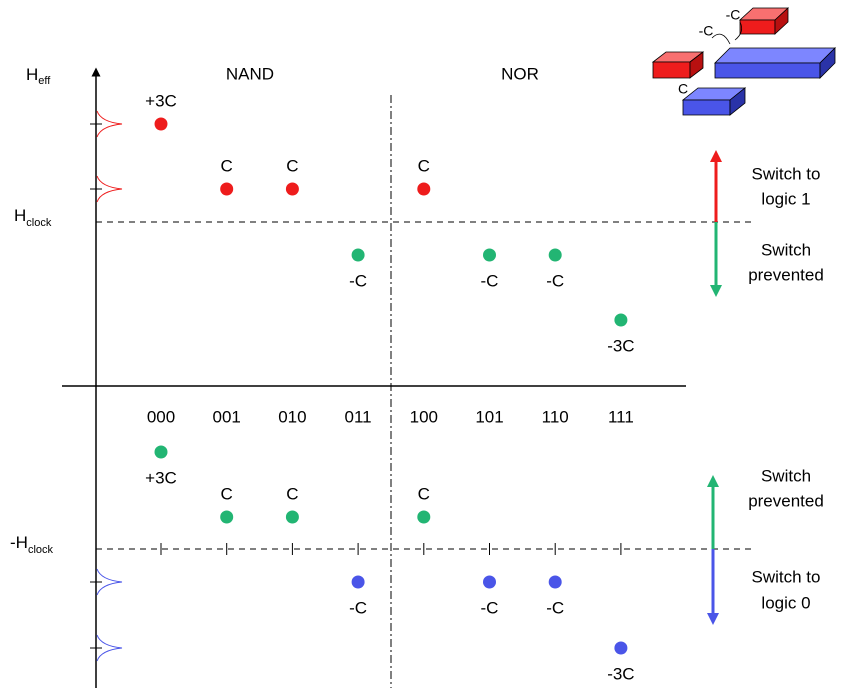 This screenshot has width=843, height=696. Describe the element at coordinates (358, 416) in the screenshot. I see `category-label: 011` at that location.